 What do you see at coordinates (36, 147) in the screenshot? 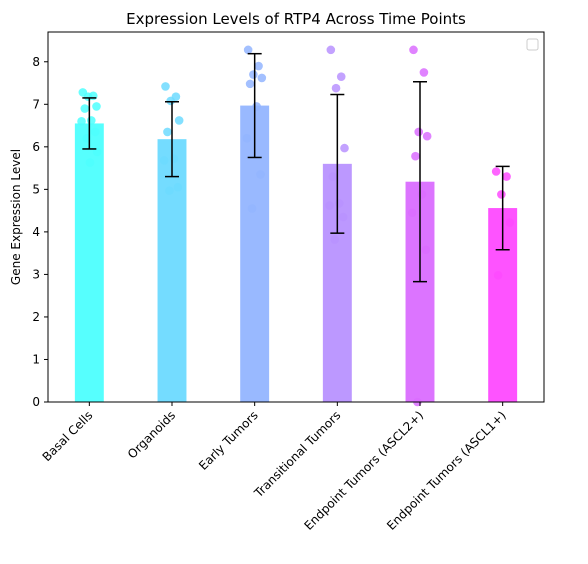
I see `y-tick-label: 6` at bounding box center [36, 147].